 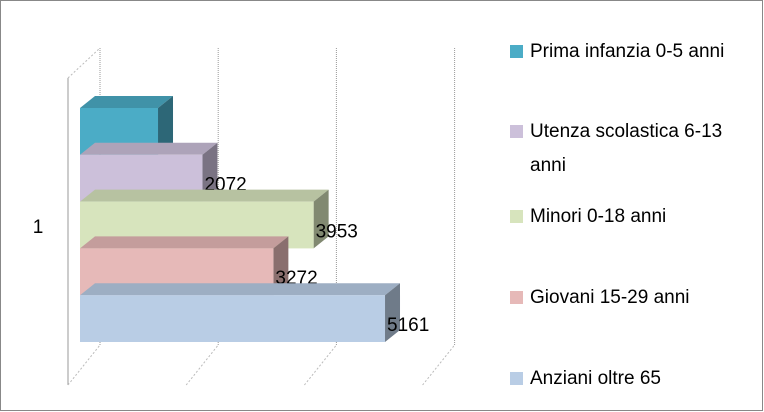 What do you see at coordinates (627, 51) in the screenshot?
I see `legend-label: Prima infanzia 0-5 anni` at bounding box center [627, 51].